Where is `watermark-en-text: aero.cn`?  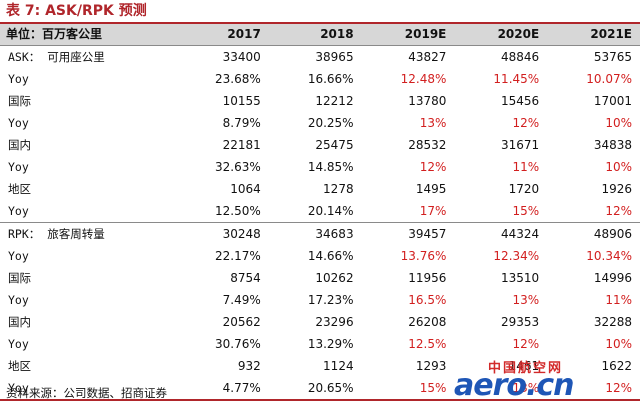 watermark-en-text: aero.cn is located at coordinates (514, 385).